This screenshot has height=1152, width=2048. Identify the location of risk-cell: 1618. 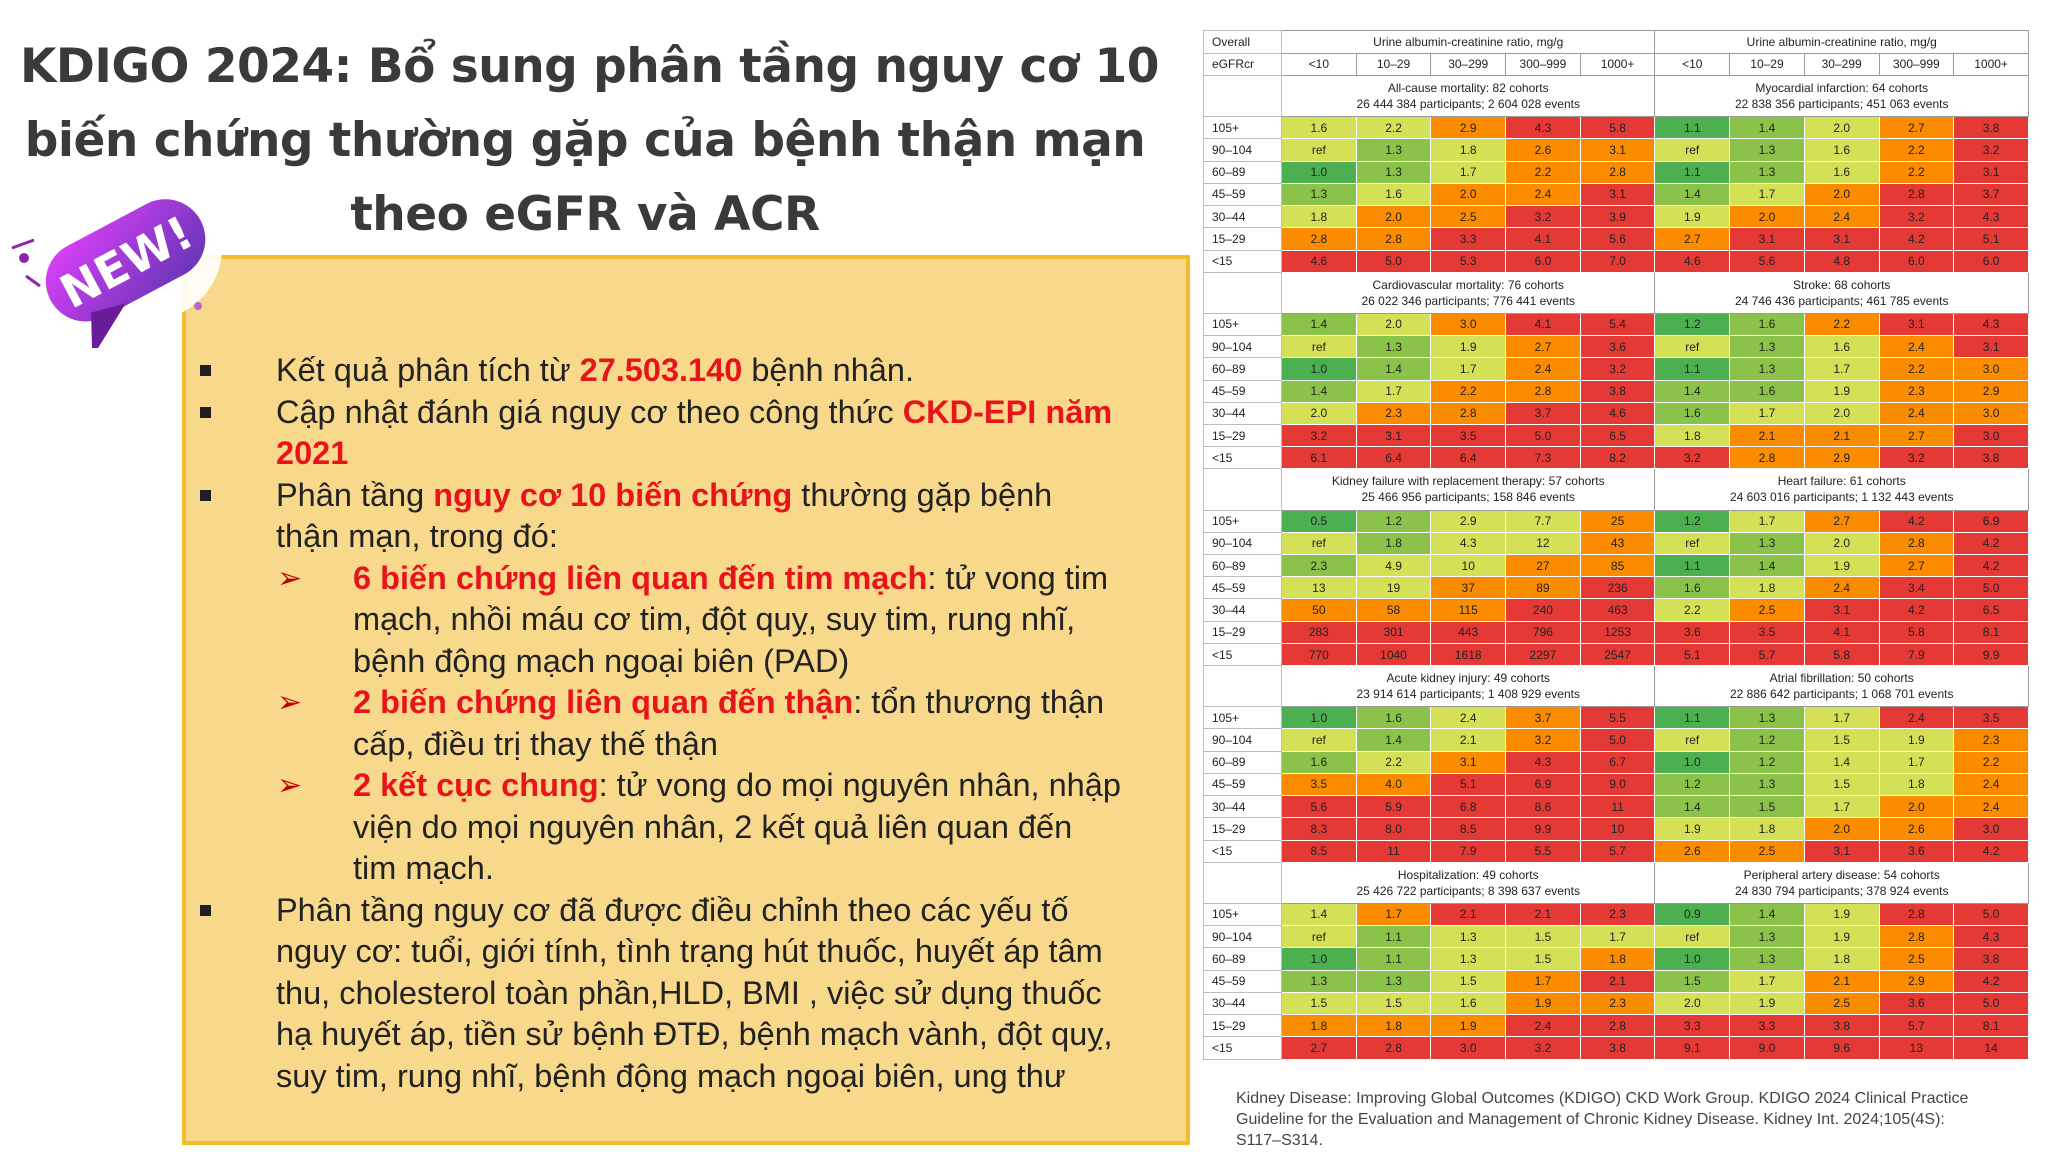
(1468, 654).